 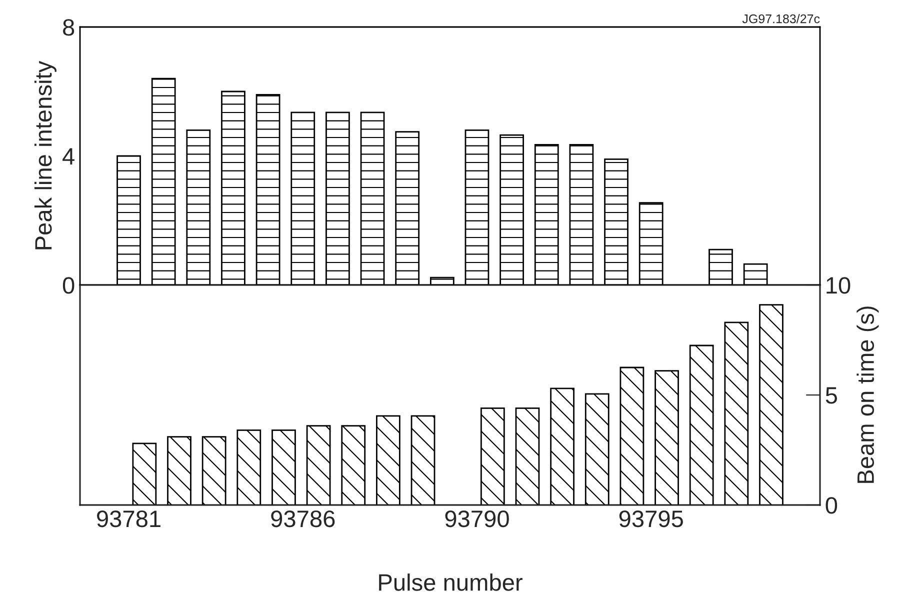 I want to click on y-tick-label: 0, so click(x=68, y=285).